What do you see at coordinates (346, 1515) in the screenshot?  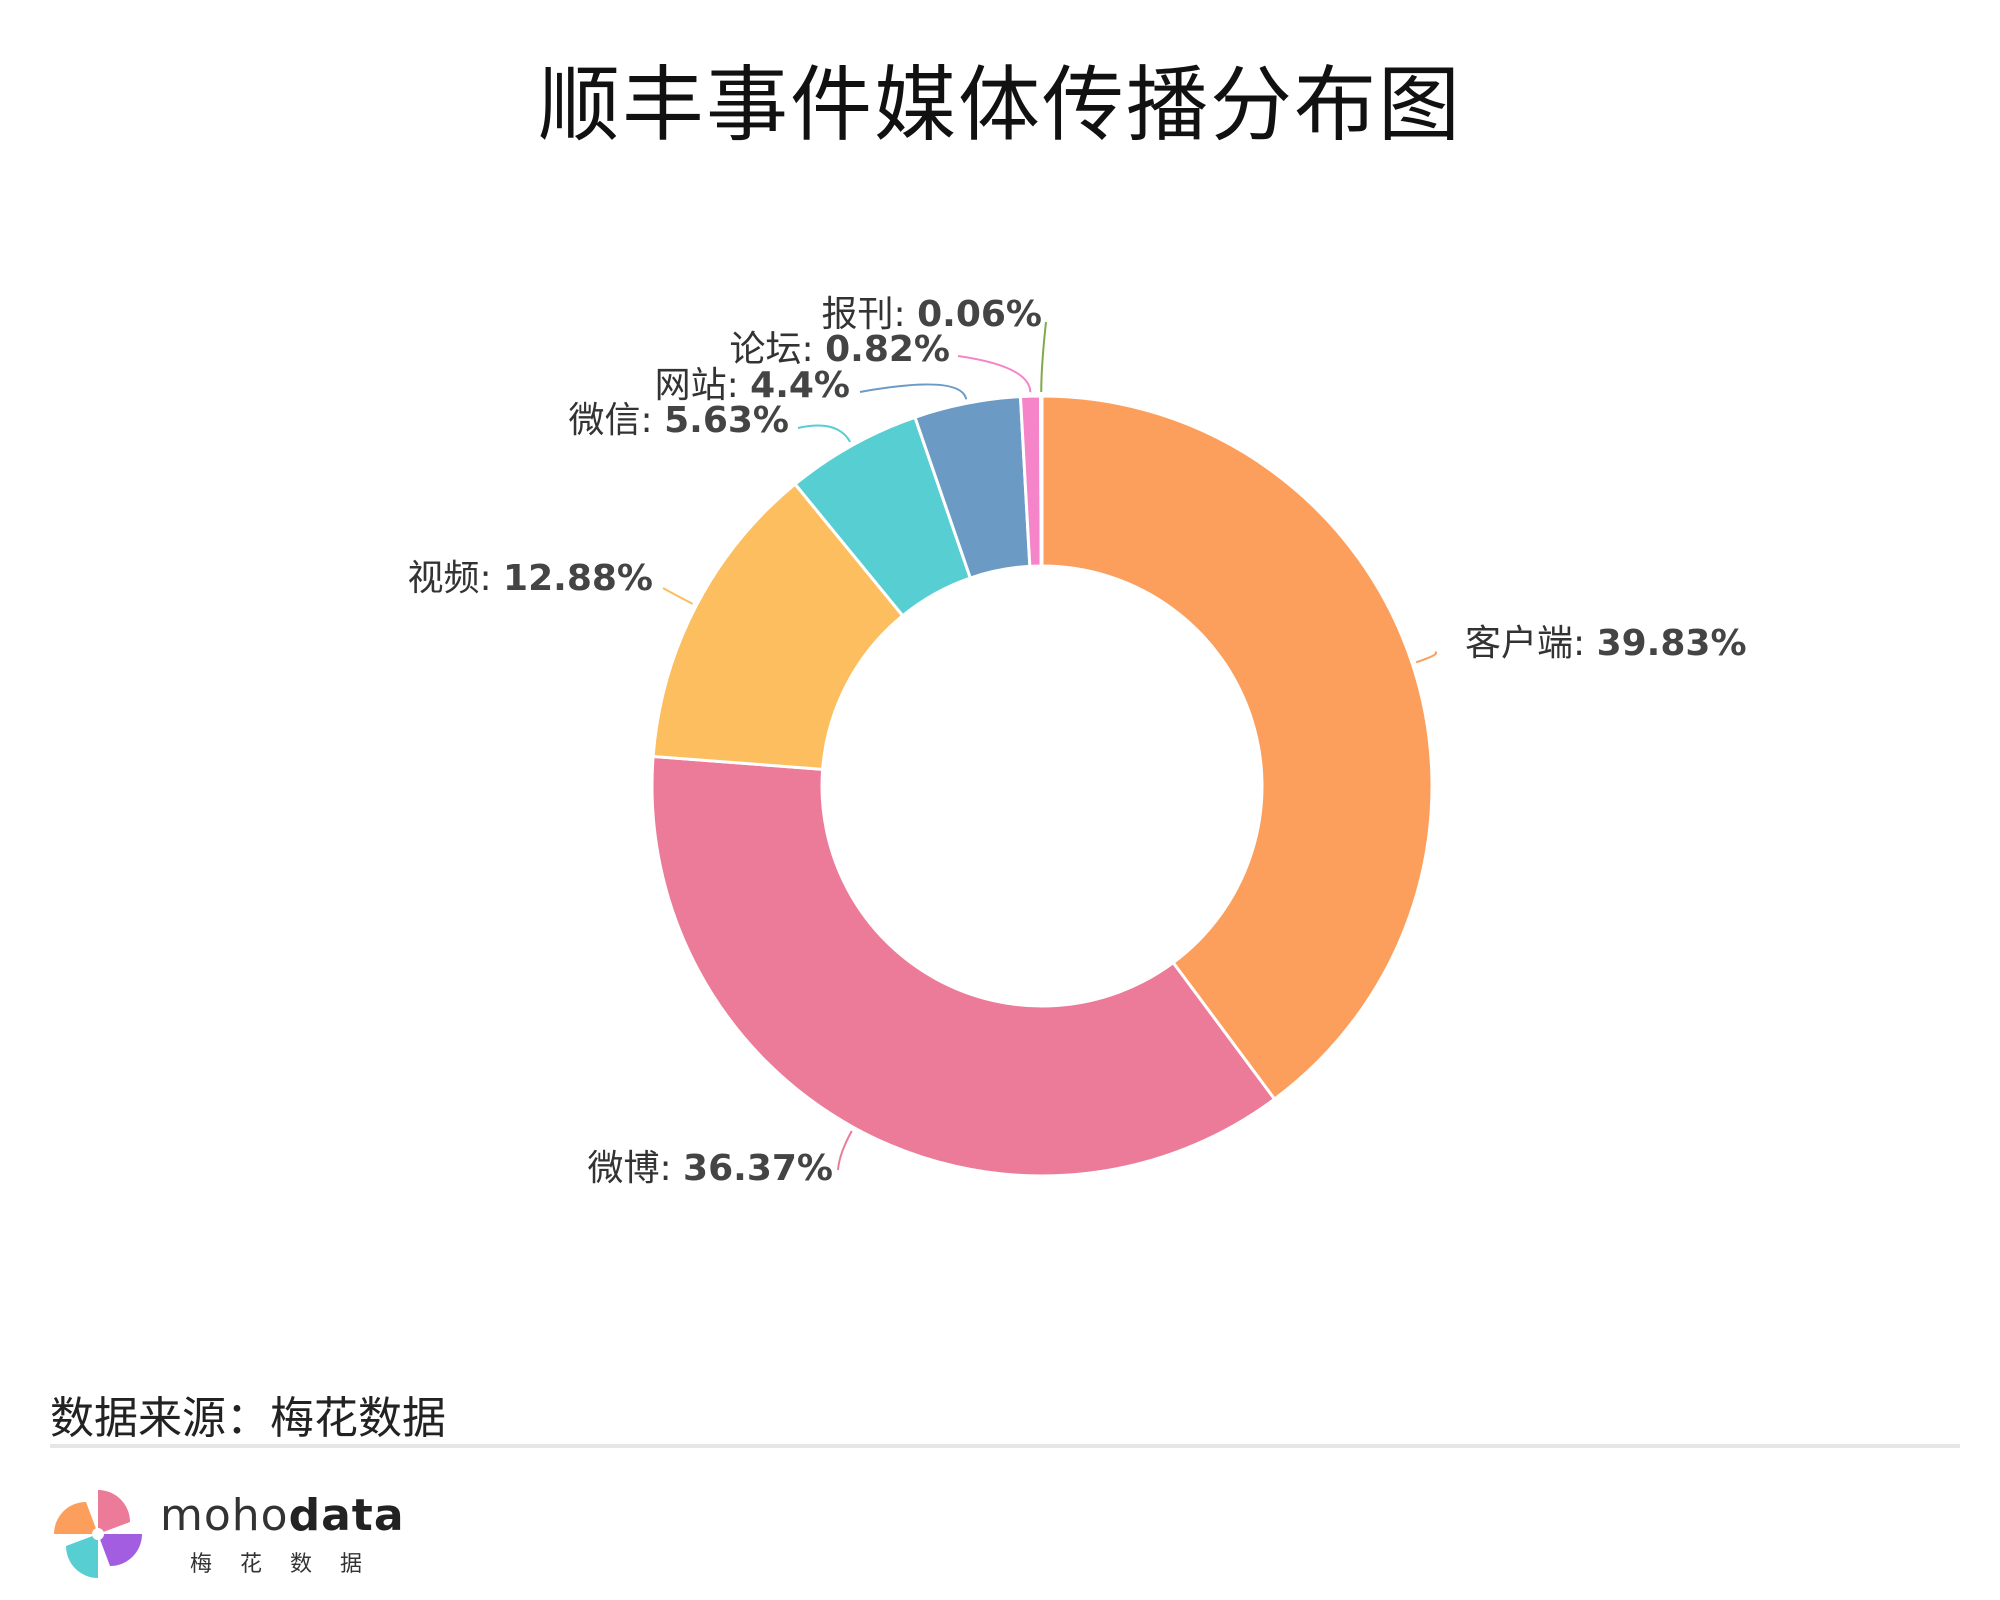 I see `brand-bold: data` at bounding box center [346, 1515].